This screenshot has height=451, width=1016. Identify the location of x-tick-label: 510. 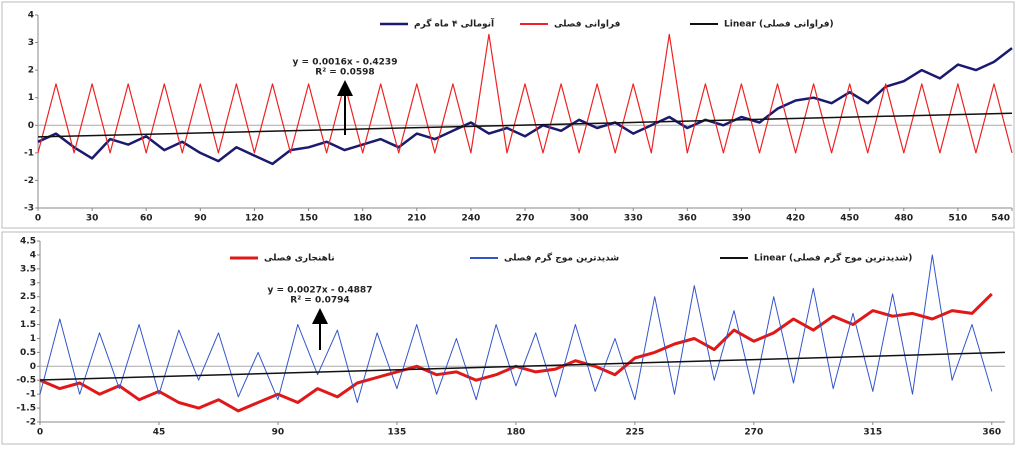
(957, 219).